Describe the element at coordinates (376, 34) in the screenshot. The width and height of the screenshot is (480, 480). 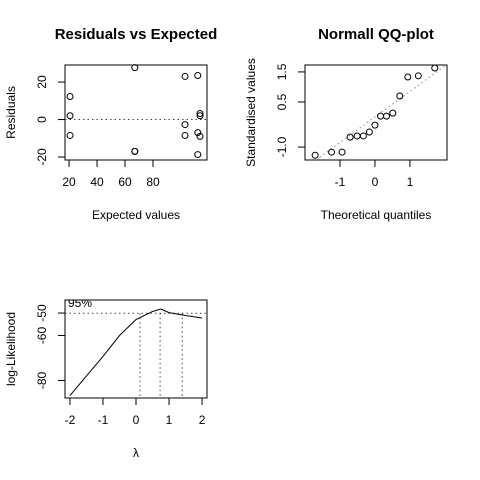
I see `panel-title: Normall QQ-plot` at that location.